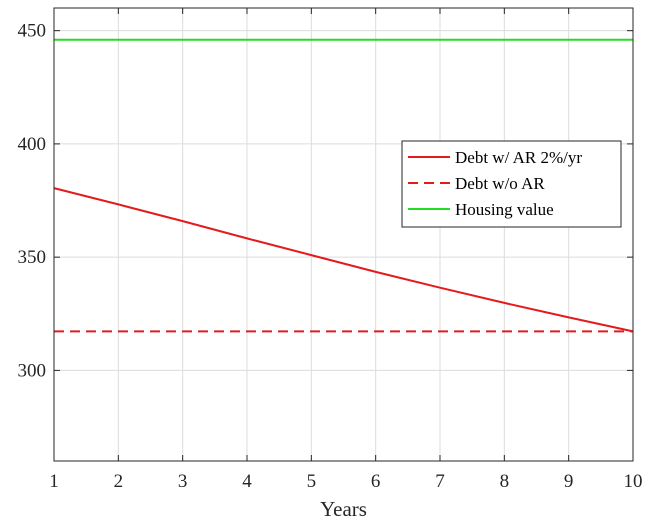 This screenshot has width=645, height=522. I want to click on legend-box, so click(511, 184).